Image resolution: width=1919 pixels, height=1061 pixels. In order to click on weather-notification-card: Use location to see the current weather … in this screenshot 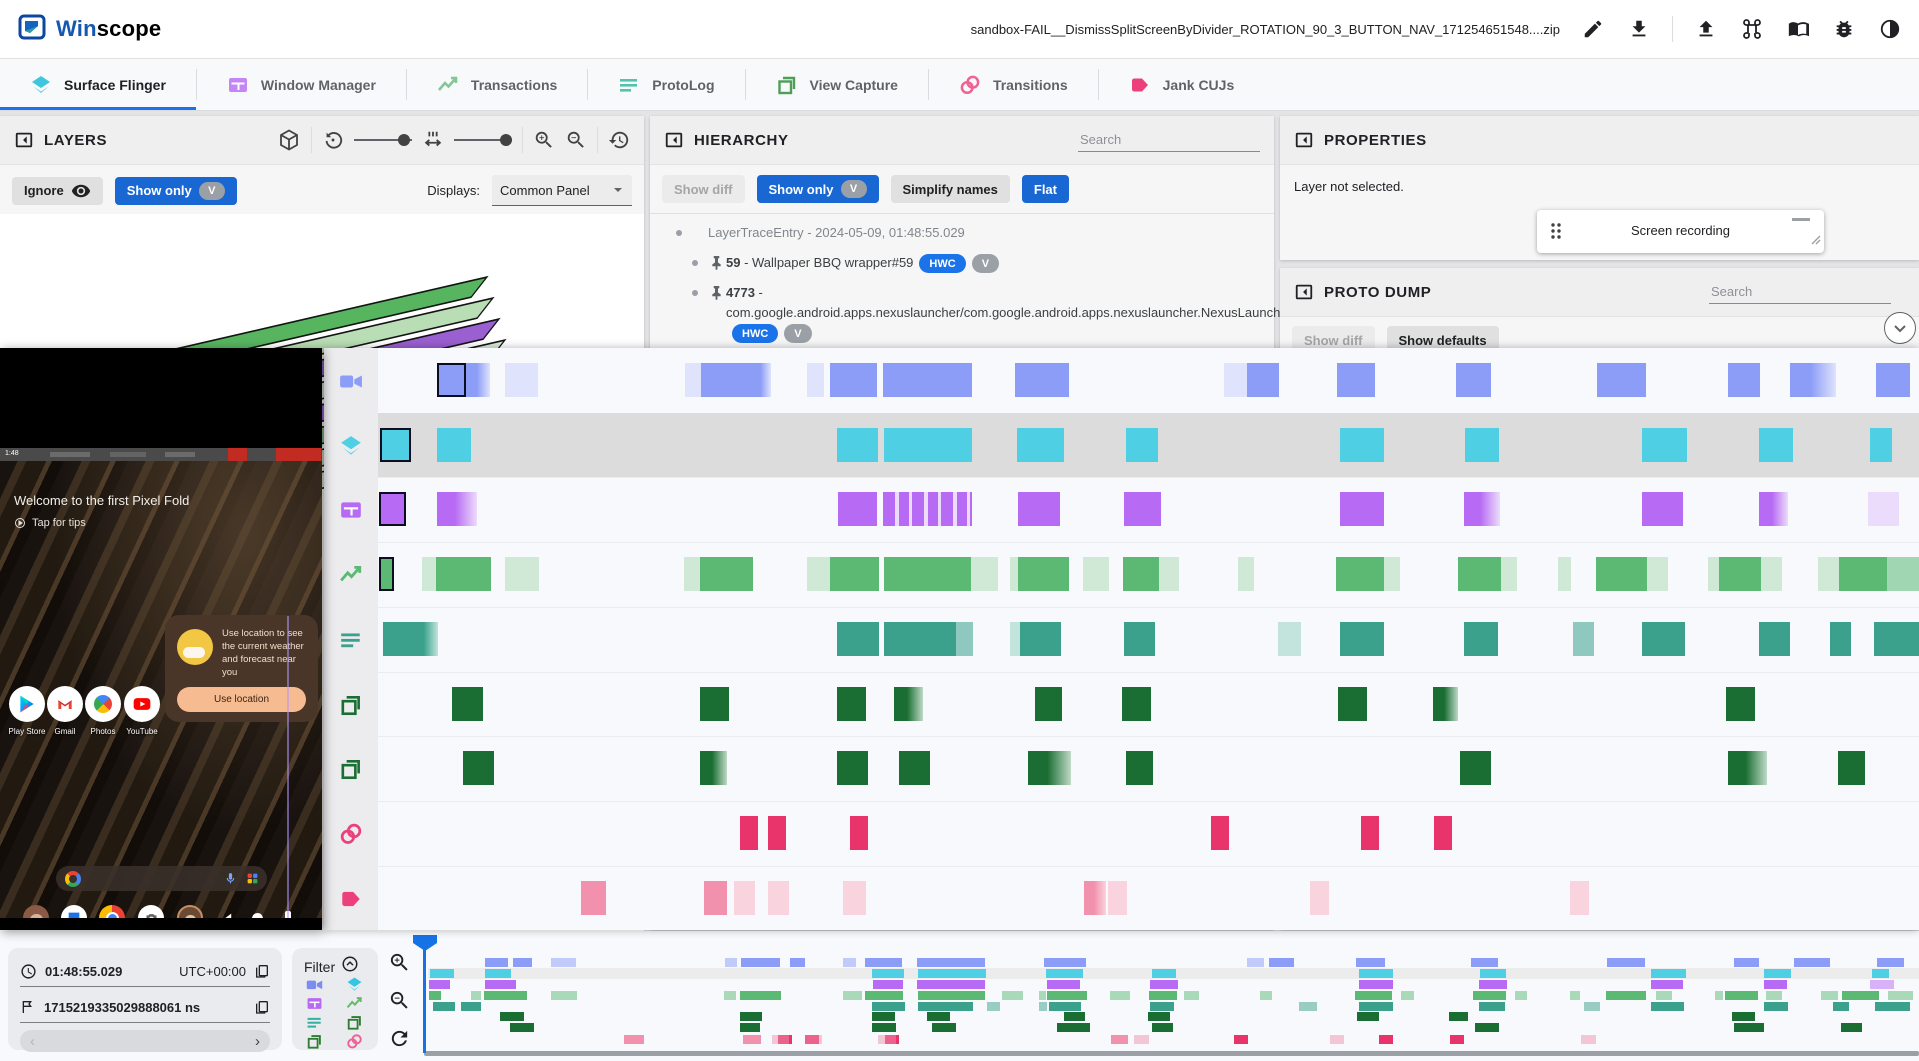, I will do `click(241, 668)`.